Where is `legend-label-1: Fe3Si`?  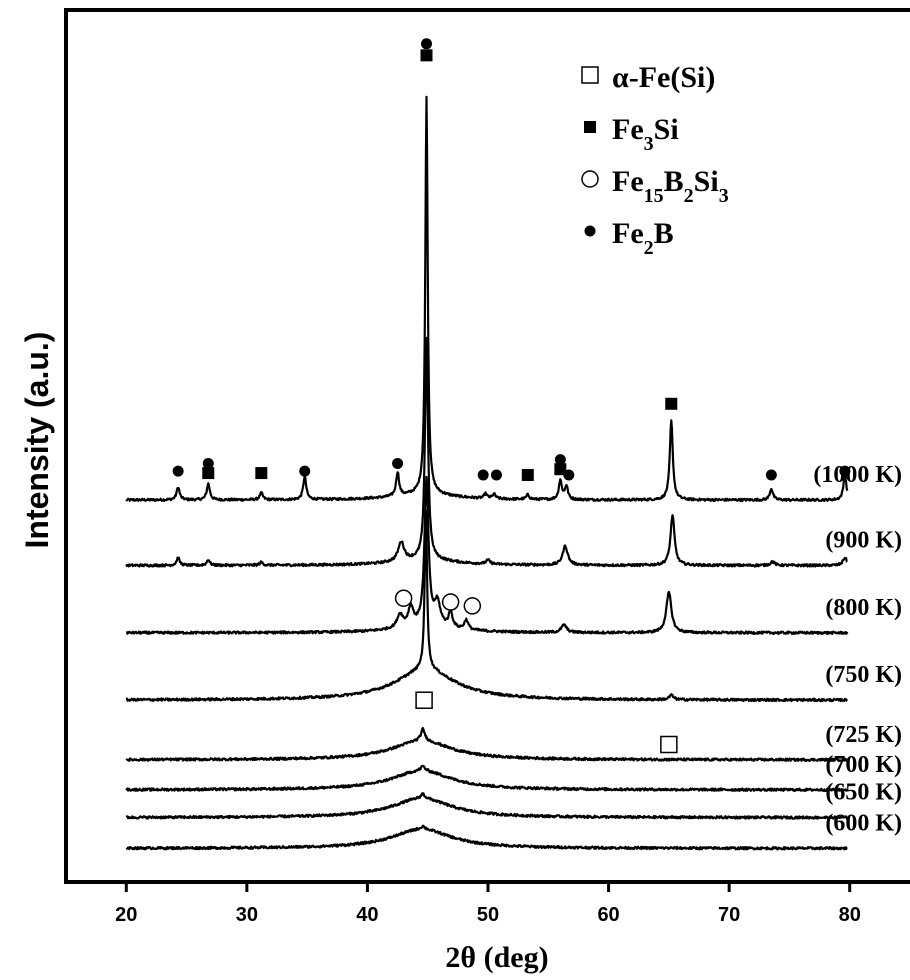 legend-label-1: Fe3Si is located at coordinates (645, 134).